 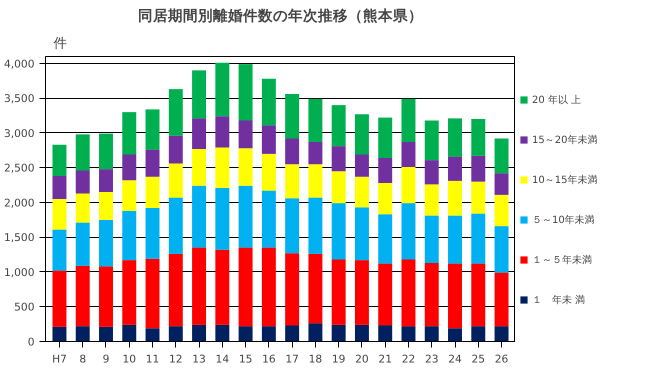 I want to click on x-tick-label: 10, so click(x=129, y=359).